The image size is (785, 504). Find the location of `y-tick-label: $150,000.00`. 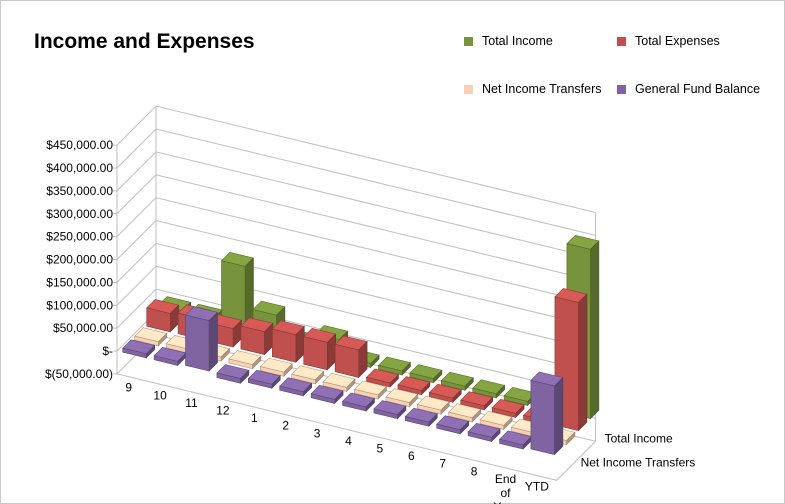

y-tick-label: $150,000.00 is located at coordinates (79, 282).